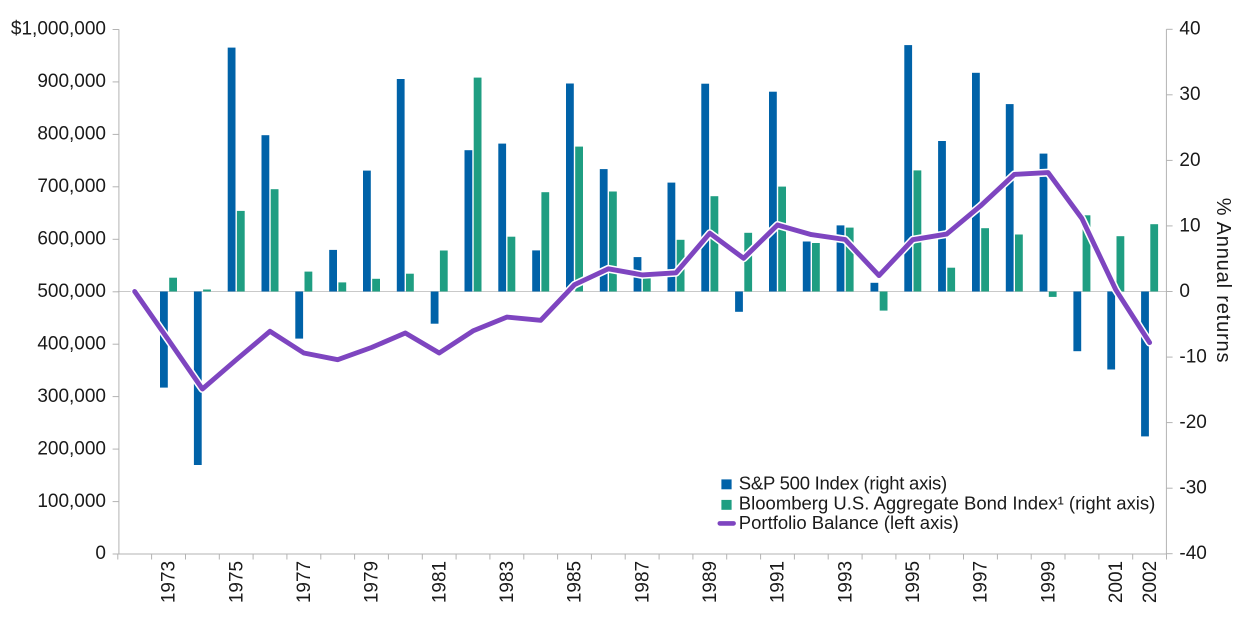  I want to click on svg-text: 200,000, so click(71, 448).